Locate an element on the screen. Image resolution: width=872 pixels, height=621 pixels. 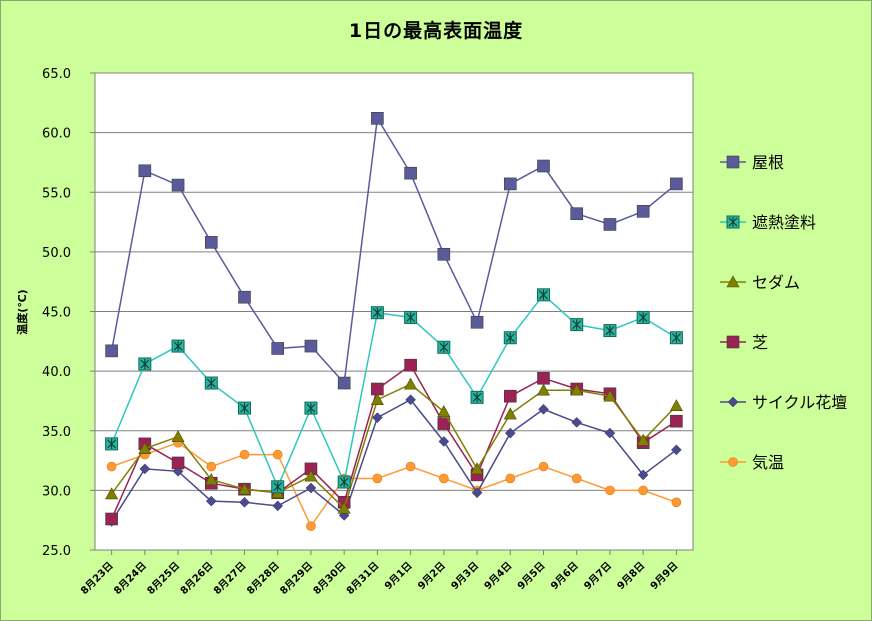
y-tick-label: 25.0 is located at coordinates (56, 551).